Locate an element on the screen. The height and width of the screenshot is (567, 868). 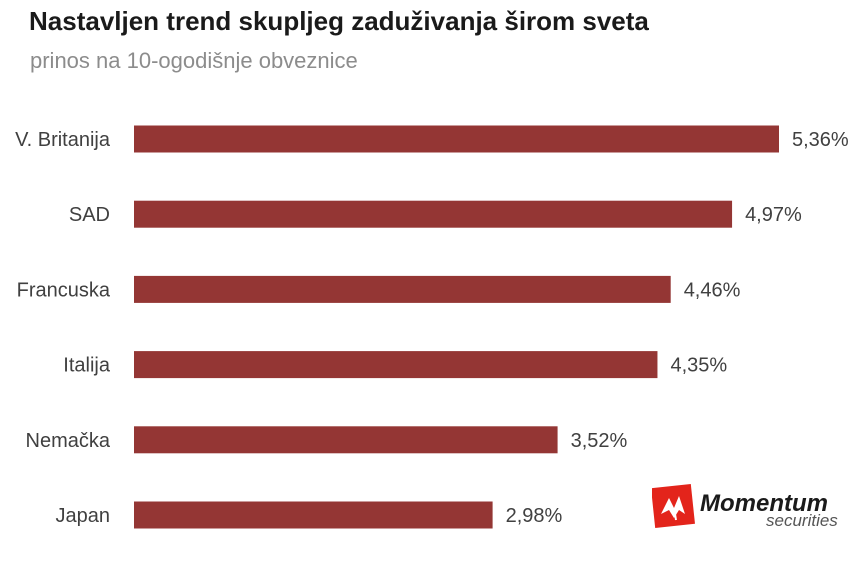
category-label-francuska: Francuska is located at coordinates (64, 290).